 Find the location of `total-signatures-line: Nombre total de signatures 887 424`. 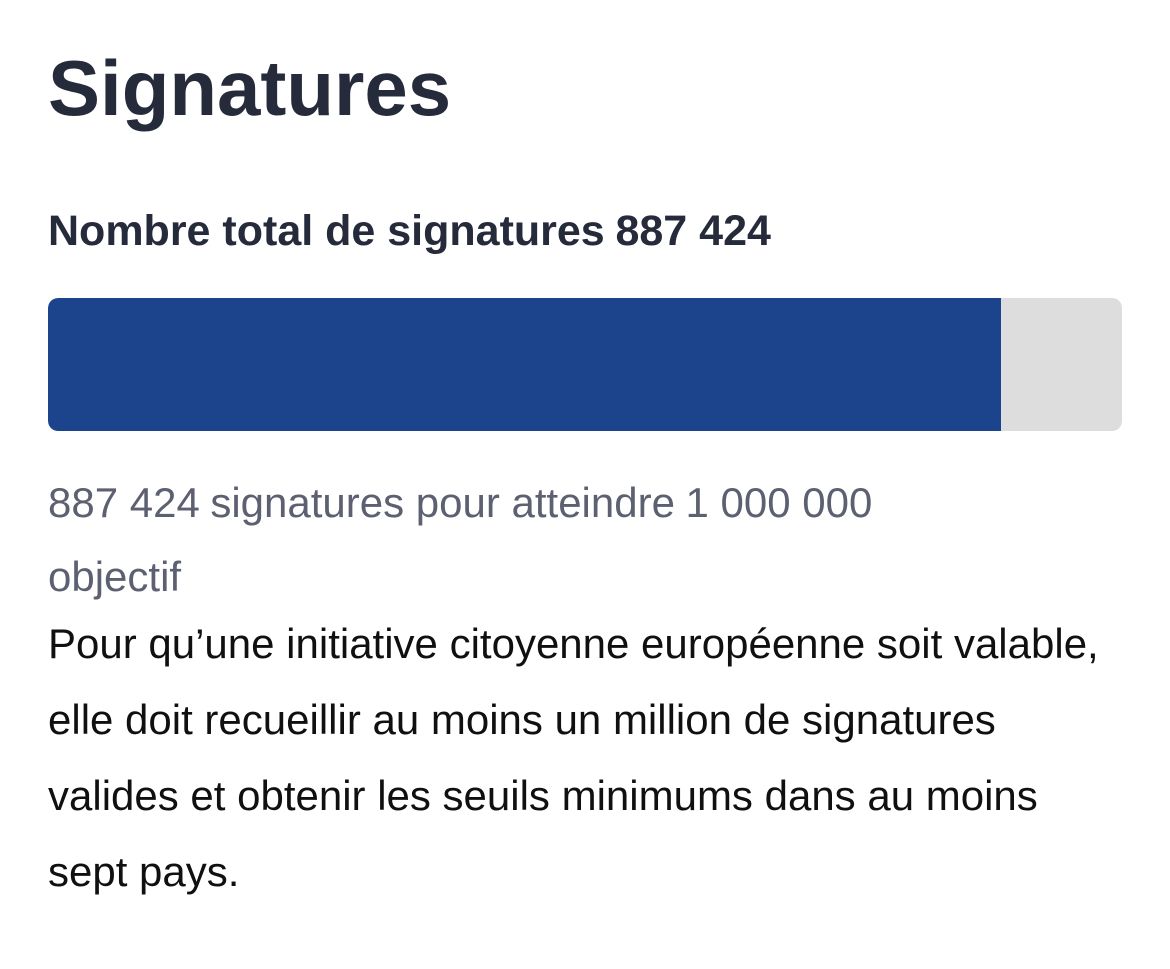

total-signatures-line: Nombre total de signatures 887 424 is located at coordinates (409, 232).